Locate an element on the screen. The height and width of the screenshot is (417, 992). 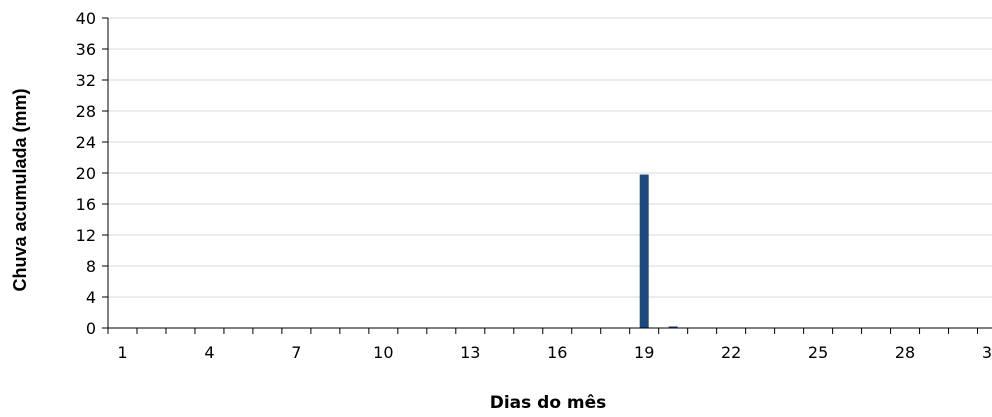
y-tick-32: 32 is located at coordinates (86, 80).